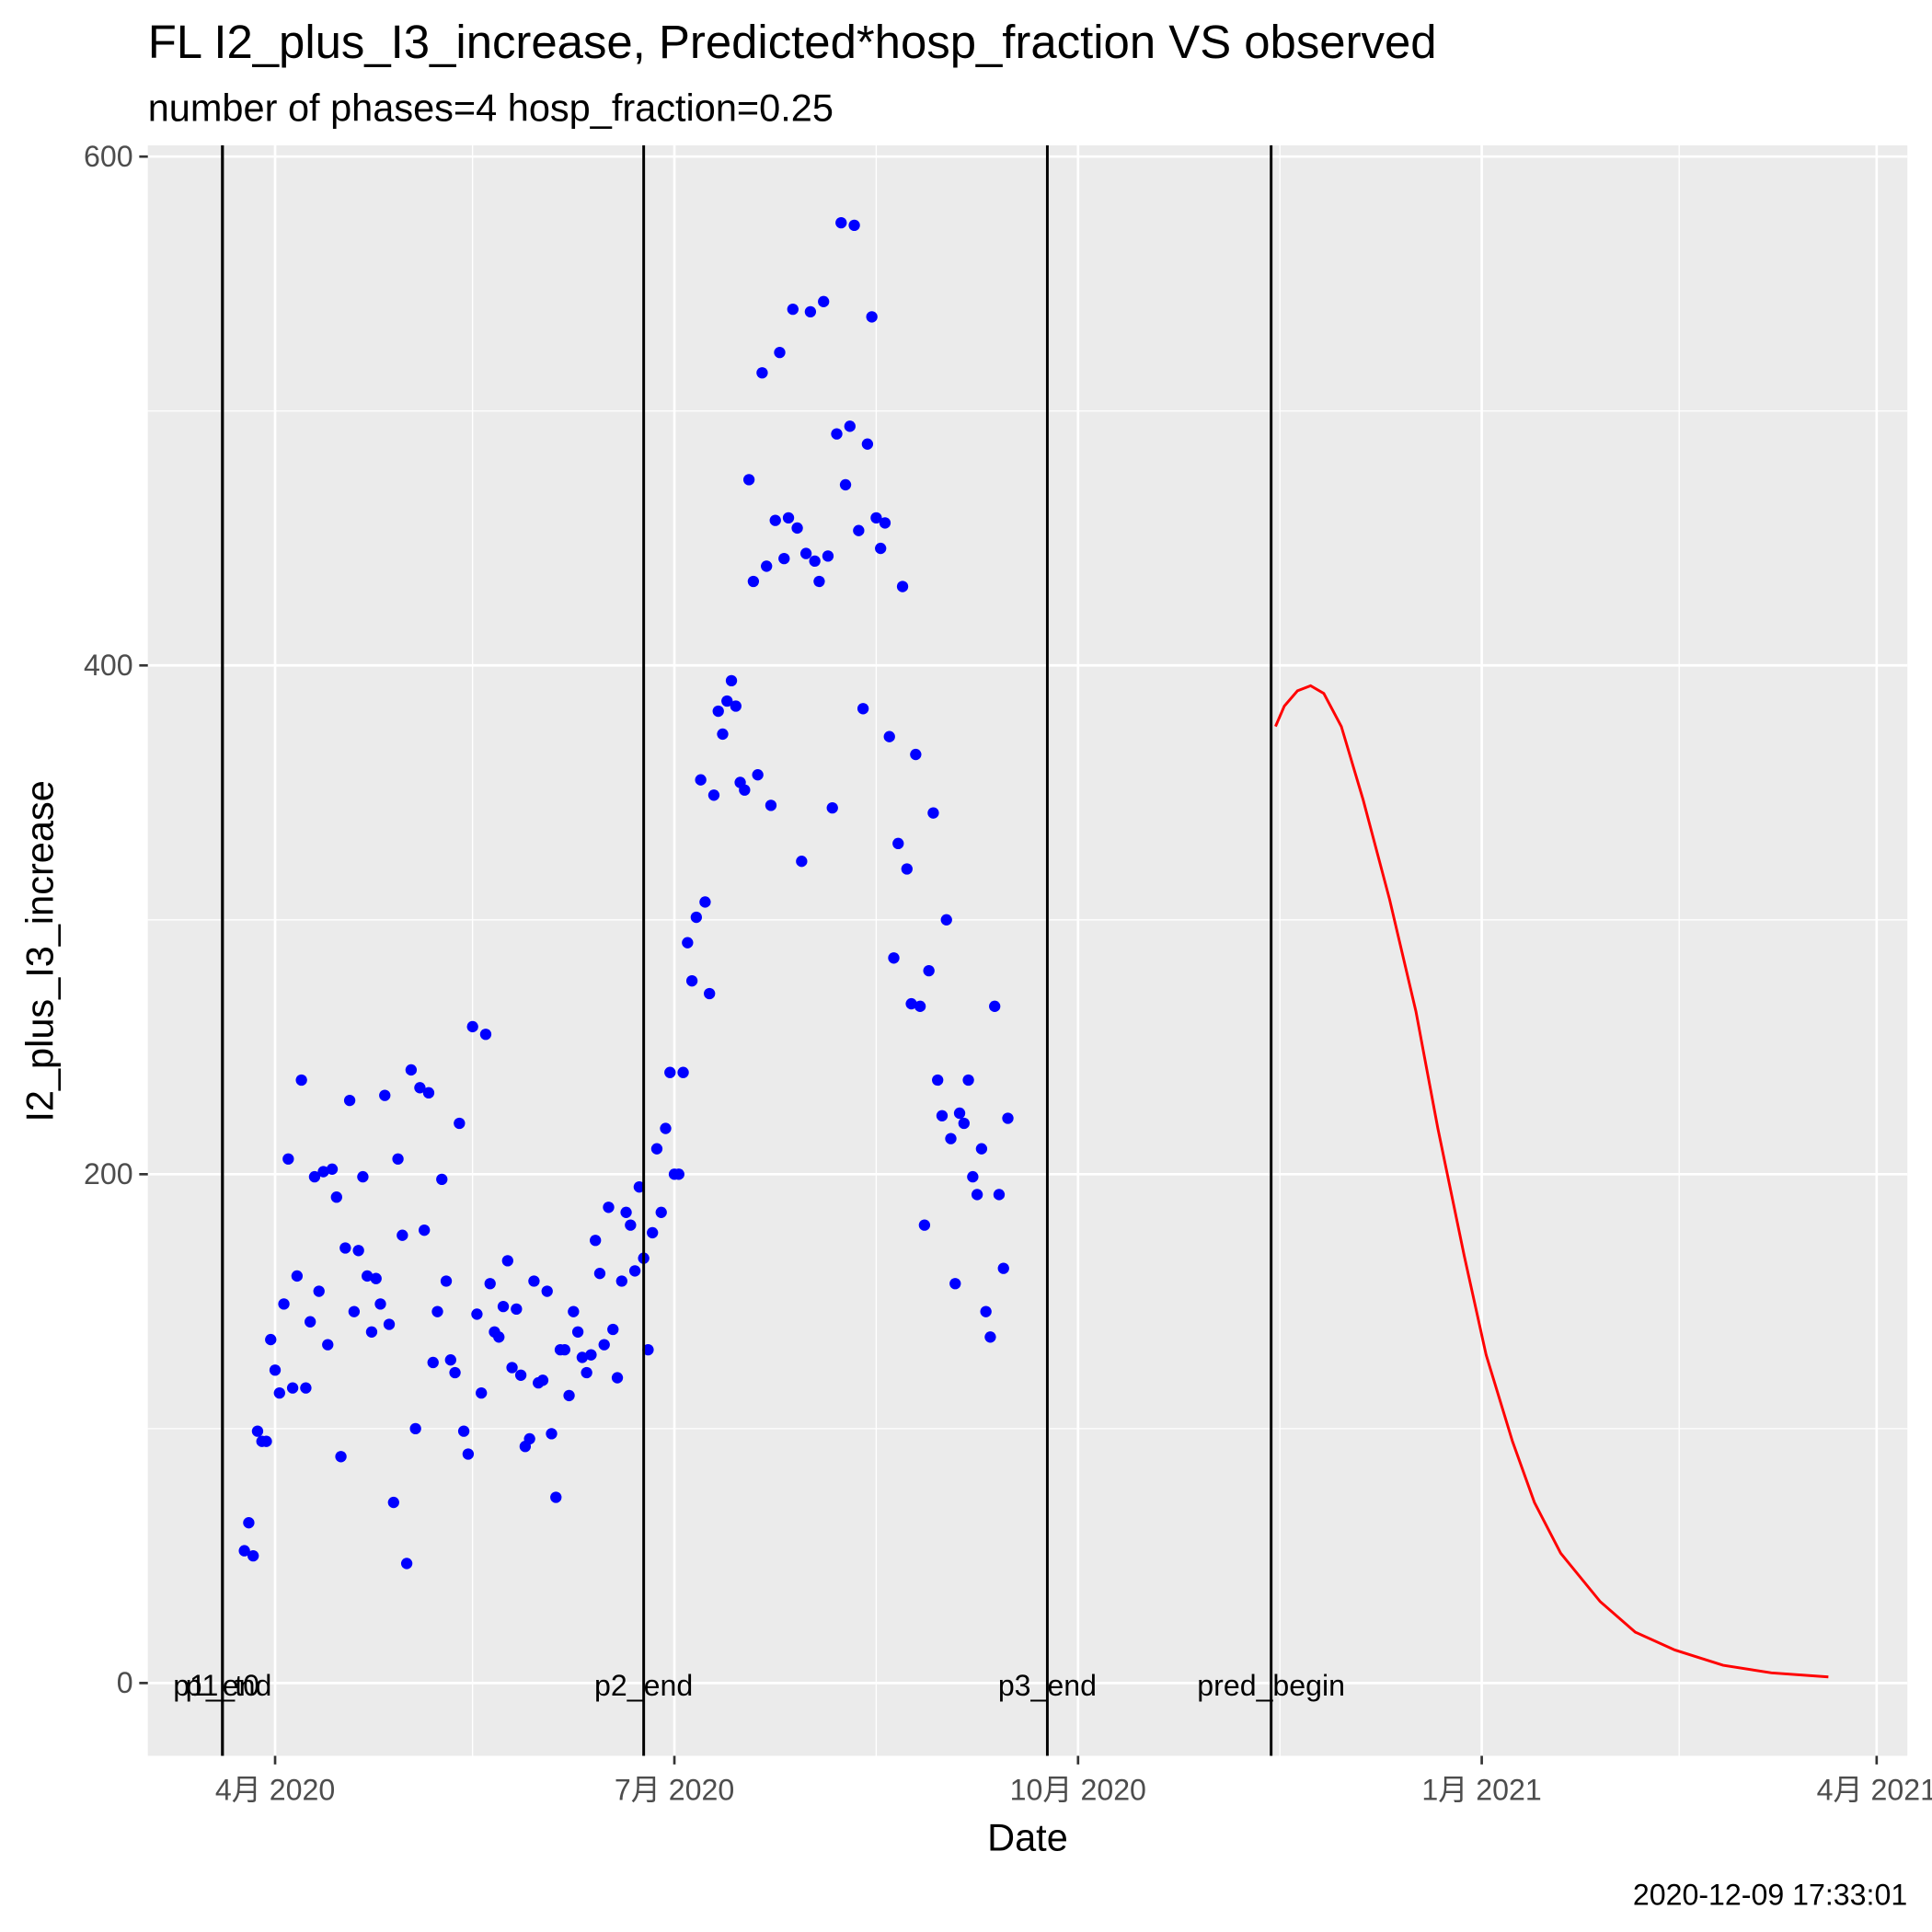 This screenshot has height=1932, width=1932. What do you see at coordinates (108, 156) in the screenshot?
I see `y-tick-label: 600` at bounding box center [108, 156].